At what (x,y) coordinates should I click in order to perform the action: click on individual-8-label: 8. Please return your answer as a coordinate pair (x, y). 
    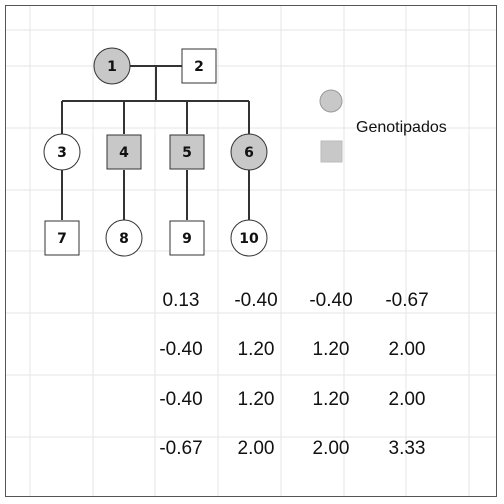
    Looking at the image, I should click on (124, 239).